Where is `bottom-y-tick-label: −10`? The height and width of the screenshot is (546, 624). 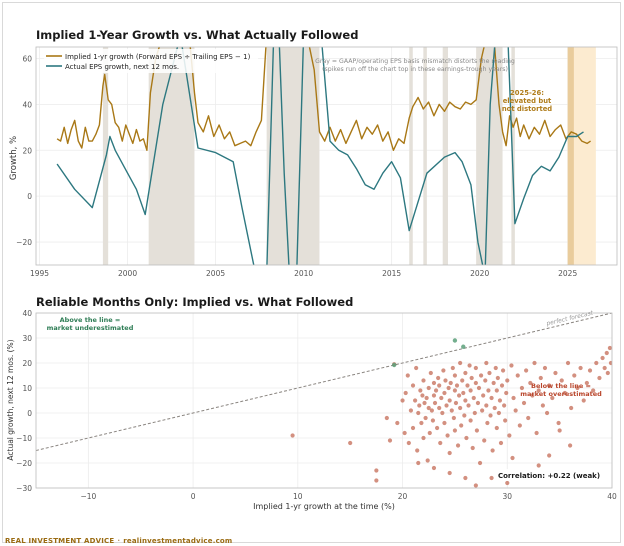
bottom-y-tick-label: −10 is located at coordinates (24, 438).